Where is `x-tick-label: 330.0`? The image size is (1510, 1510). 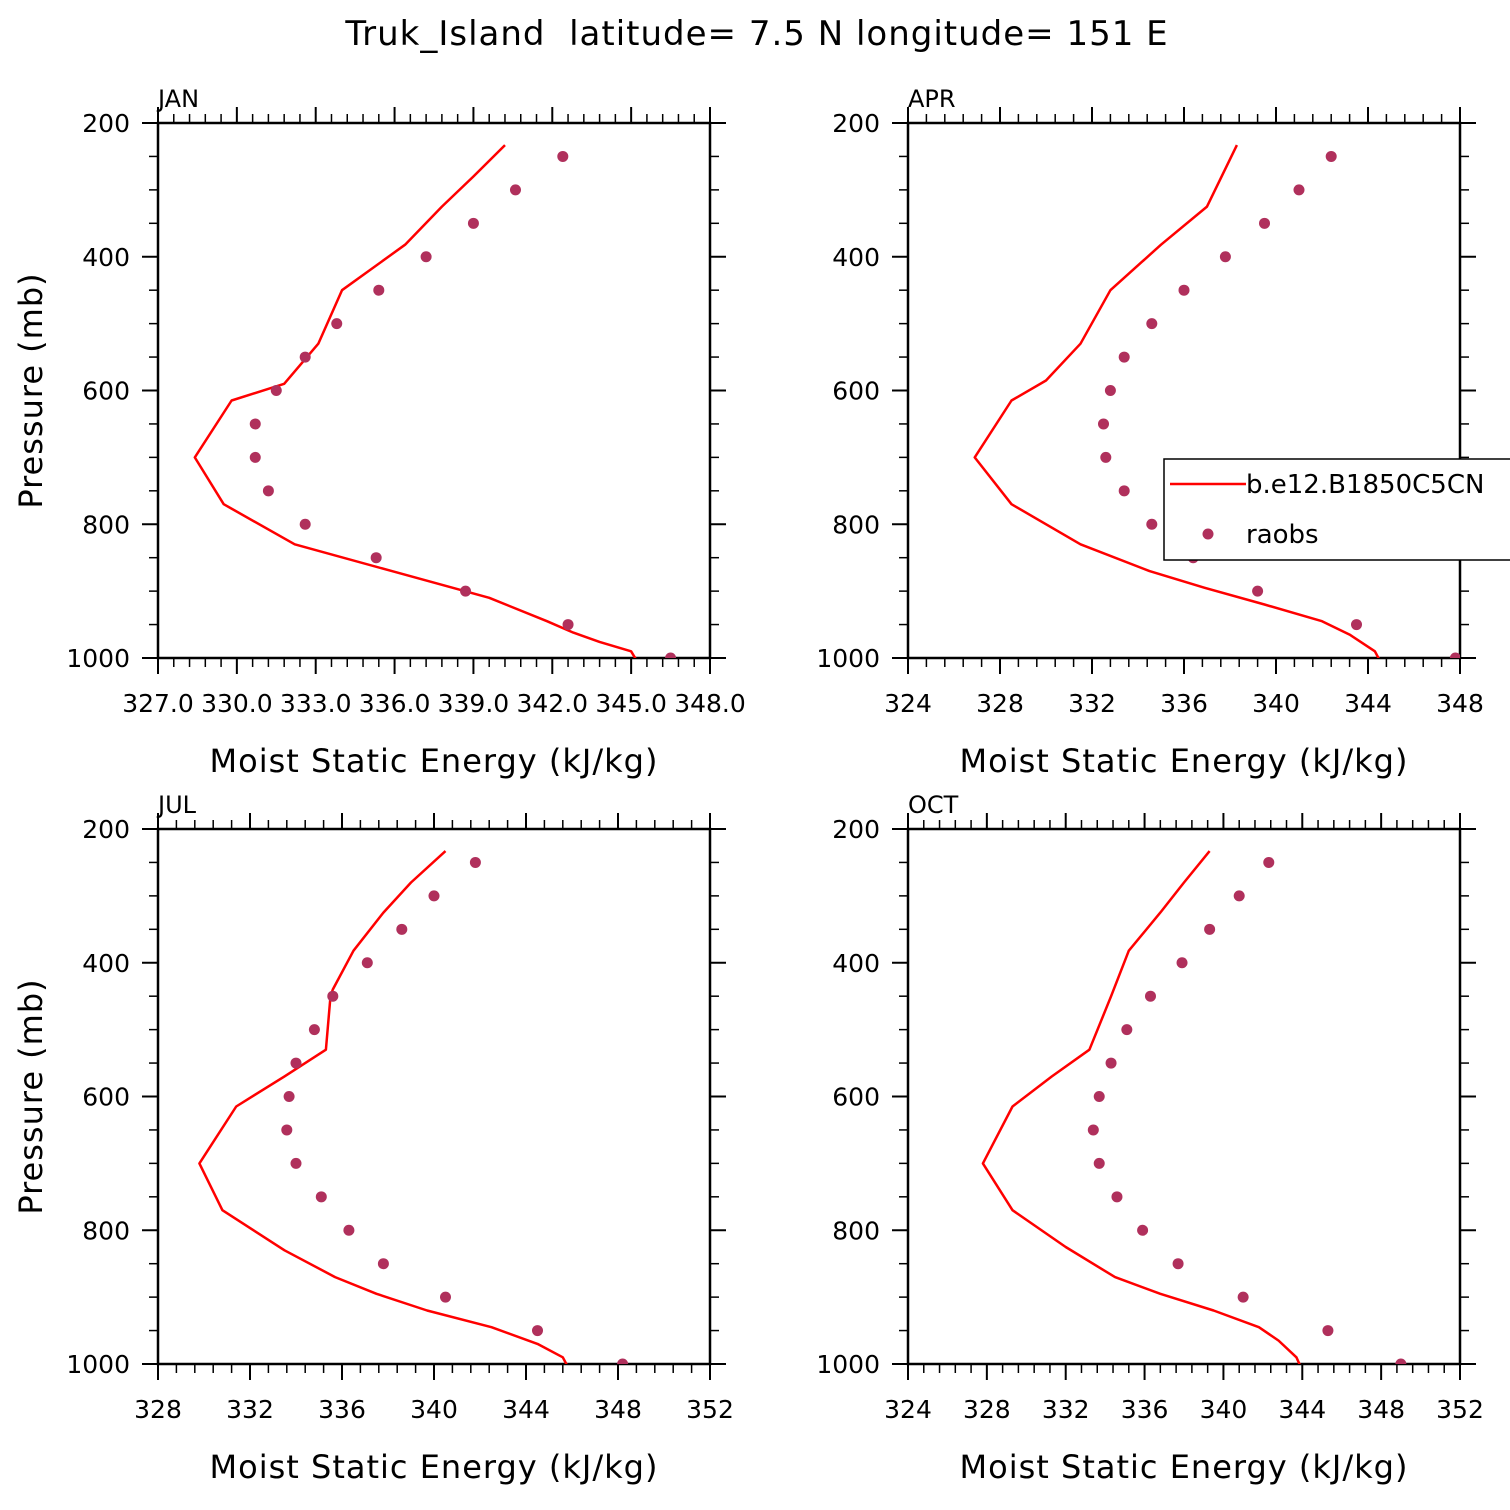
x-tick-label: 330.0 is located at coordinates (237, 703).